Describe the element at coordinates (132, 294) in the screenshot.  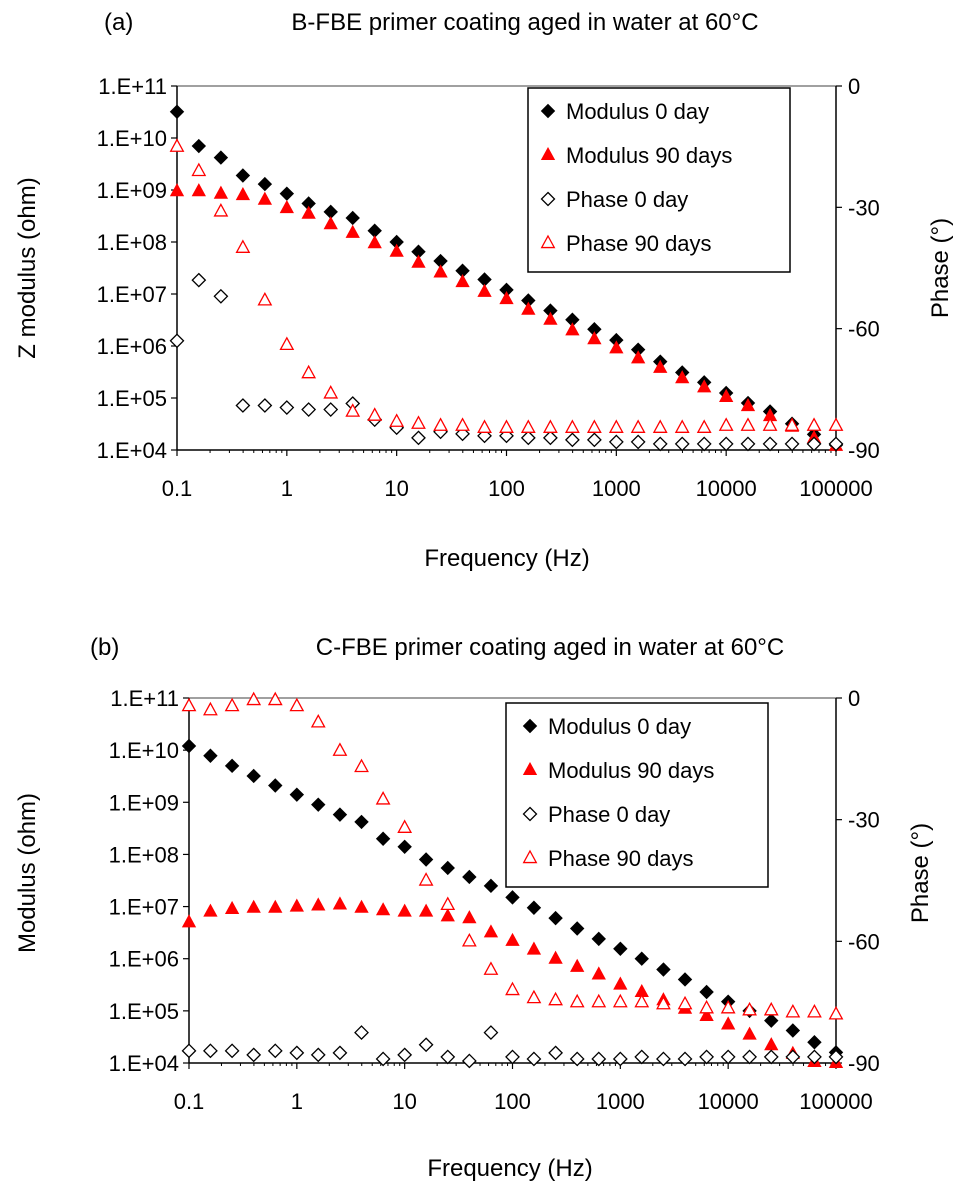
I see `y-tick-label: 1.E+07` at that location.